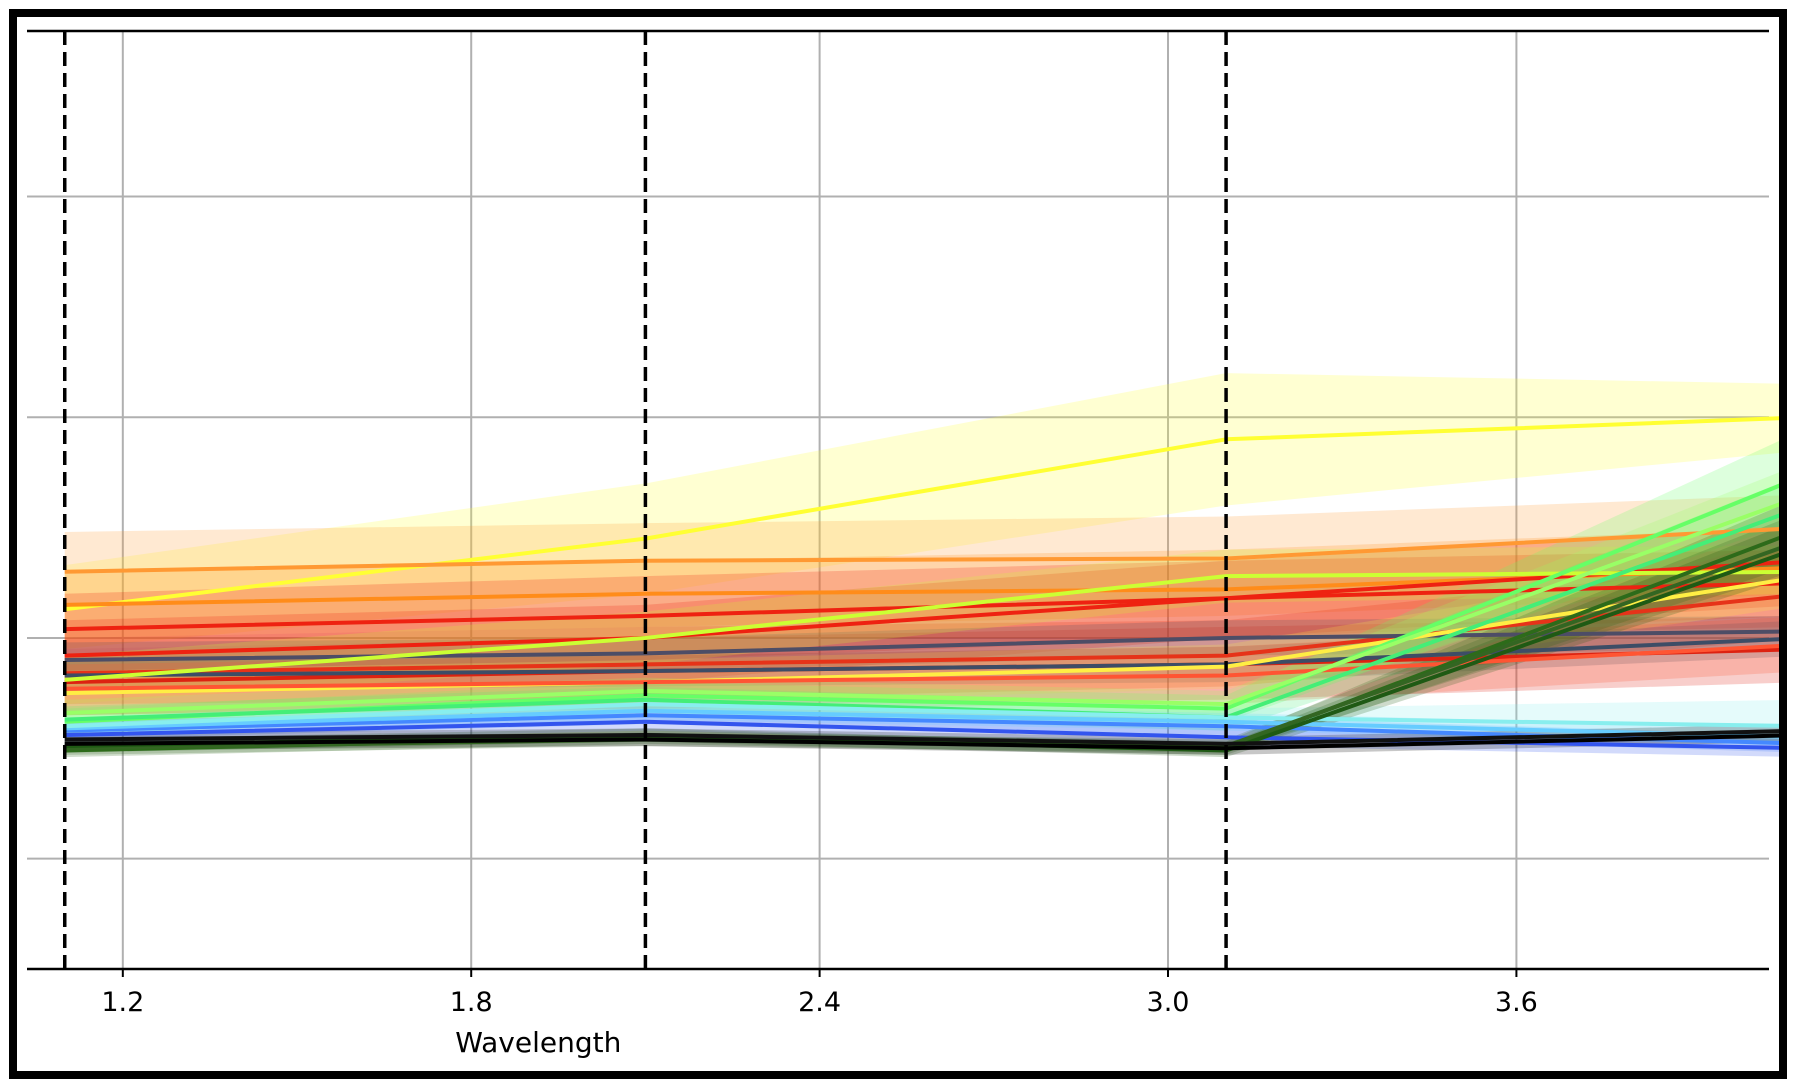 The image size is (1802, 1091). I want to click on x-tick-label-3: 3.0, so click(1168, 1002).